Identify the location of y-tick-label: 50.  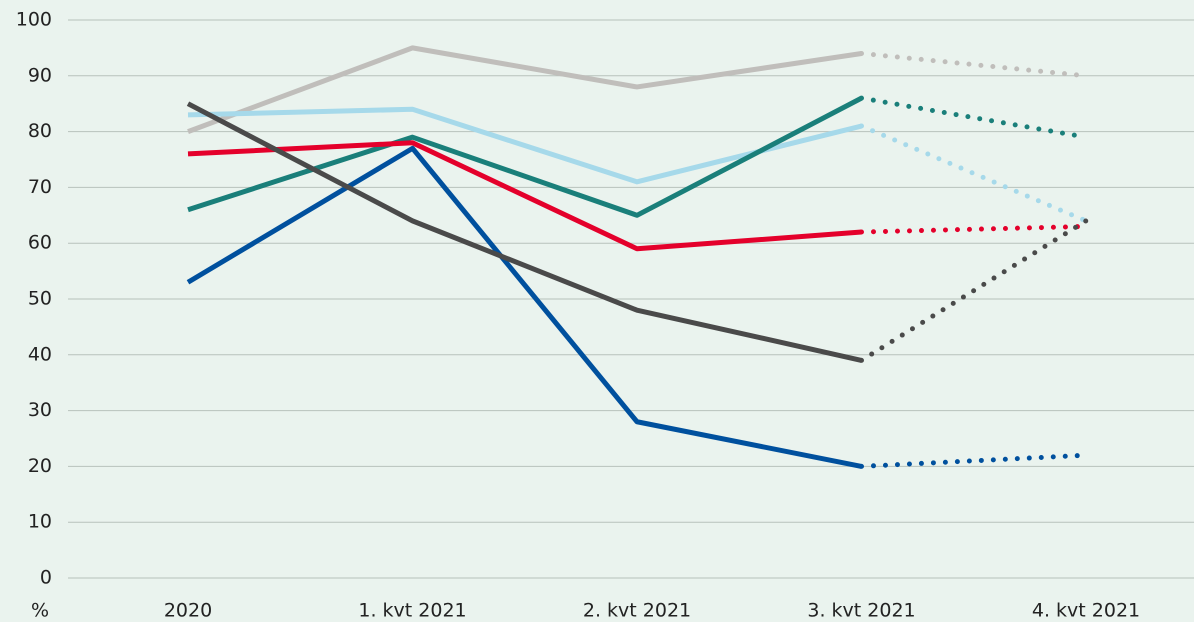
(40, 299).